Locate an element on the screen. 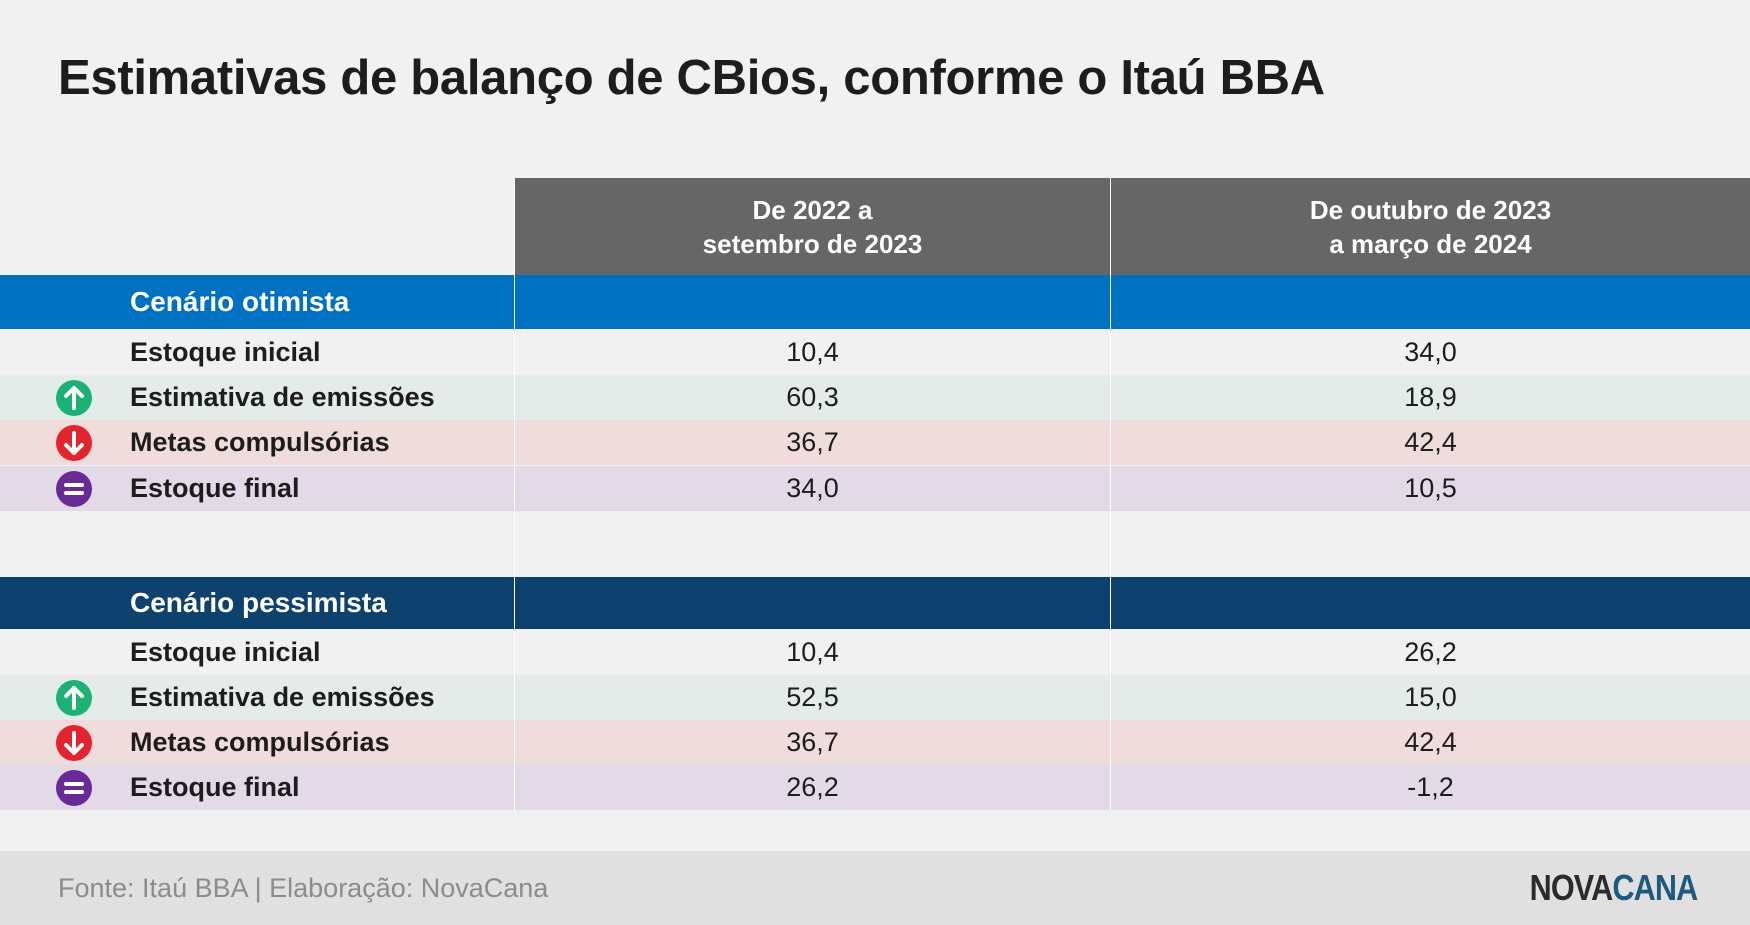 This screenshot has height=925, width=1750. column-header-1: De 2022 a setembro de 2023 is located at coordinates (812, 226).